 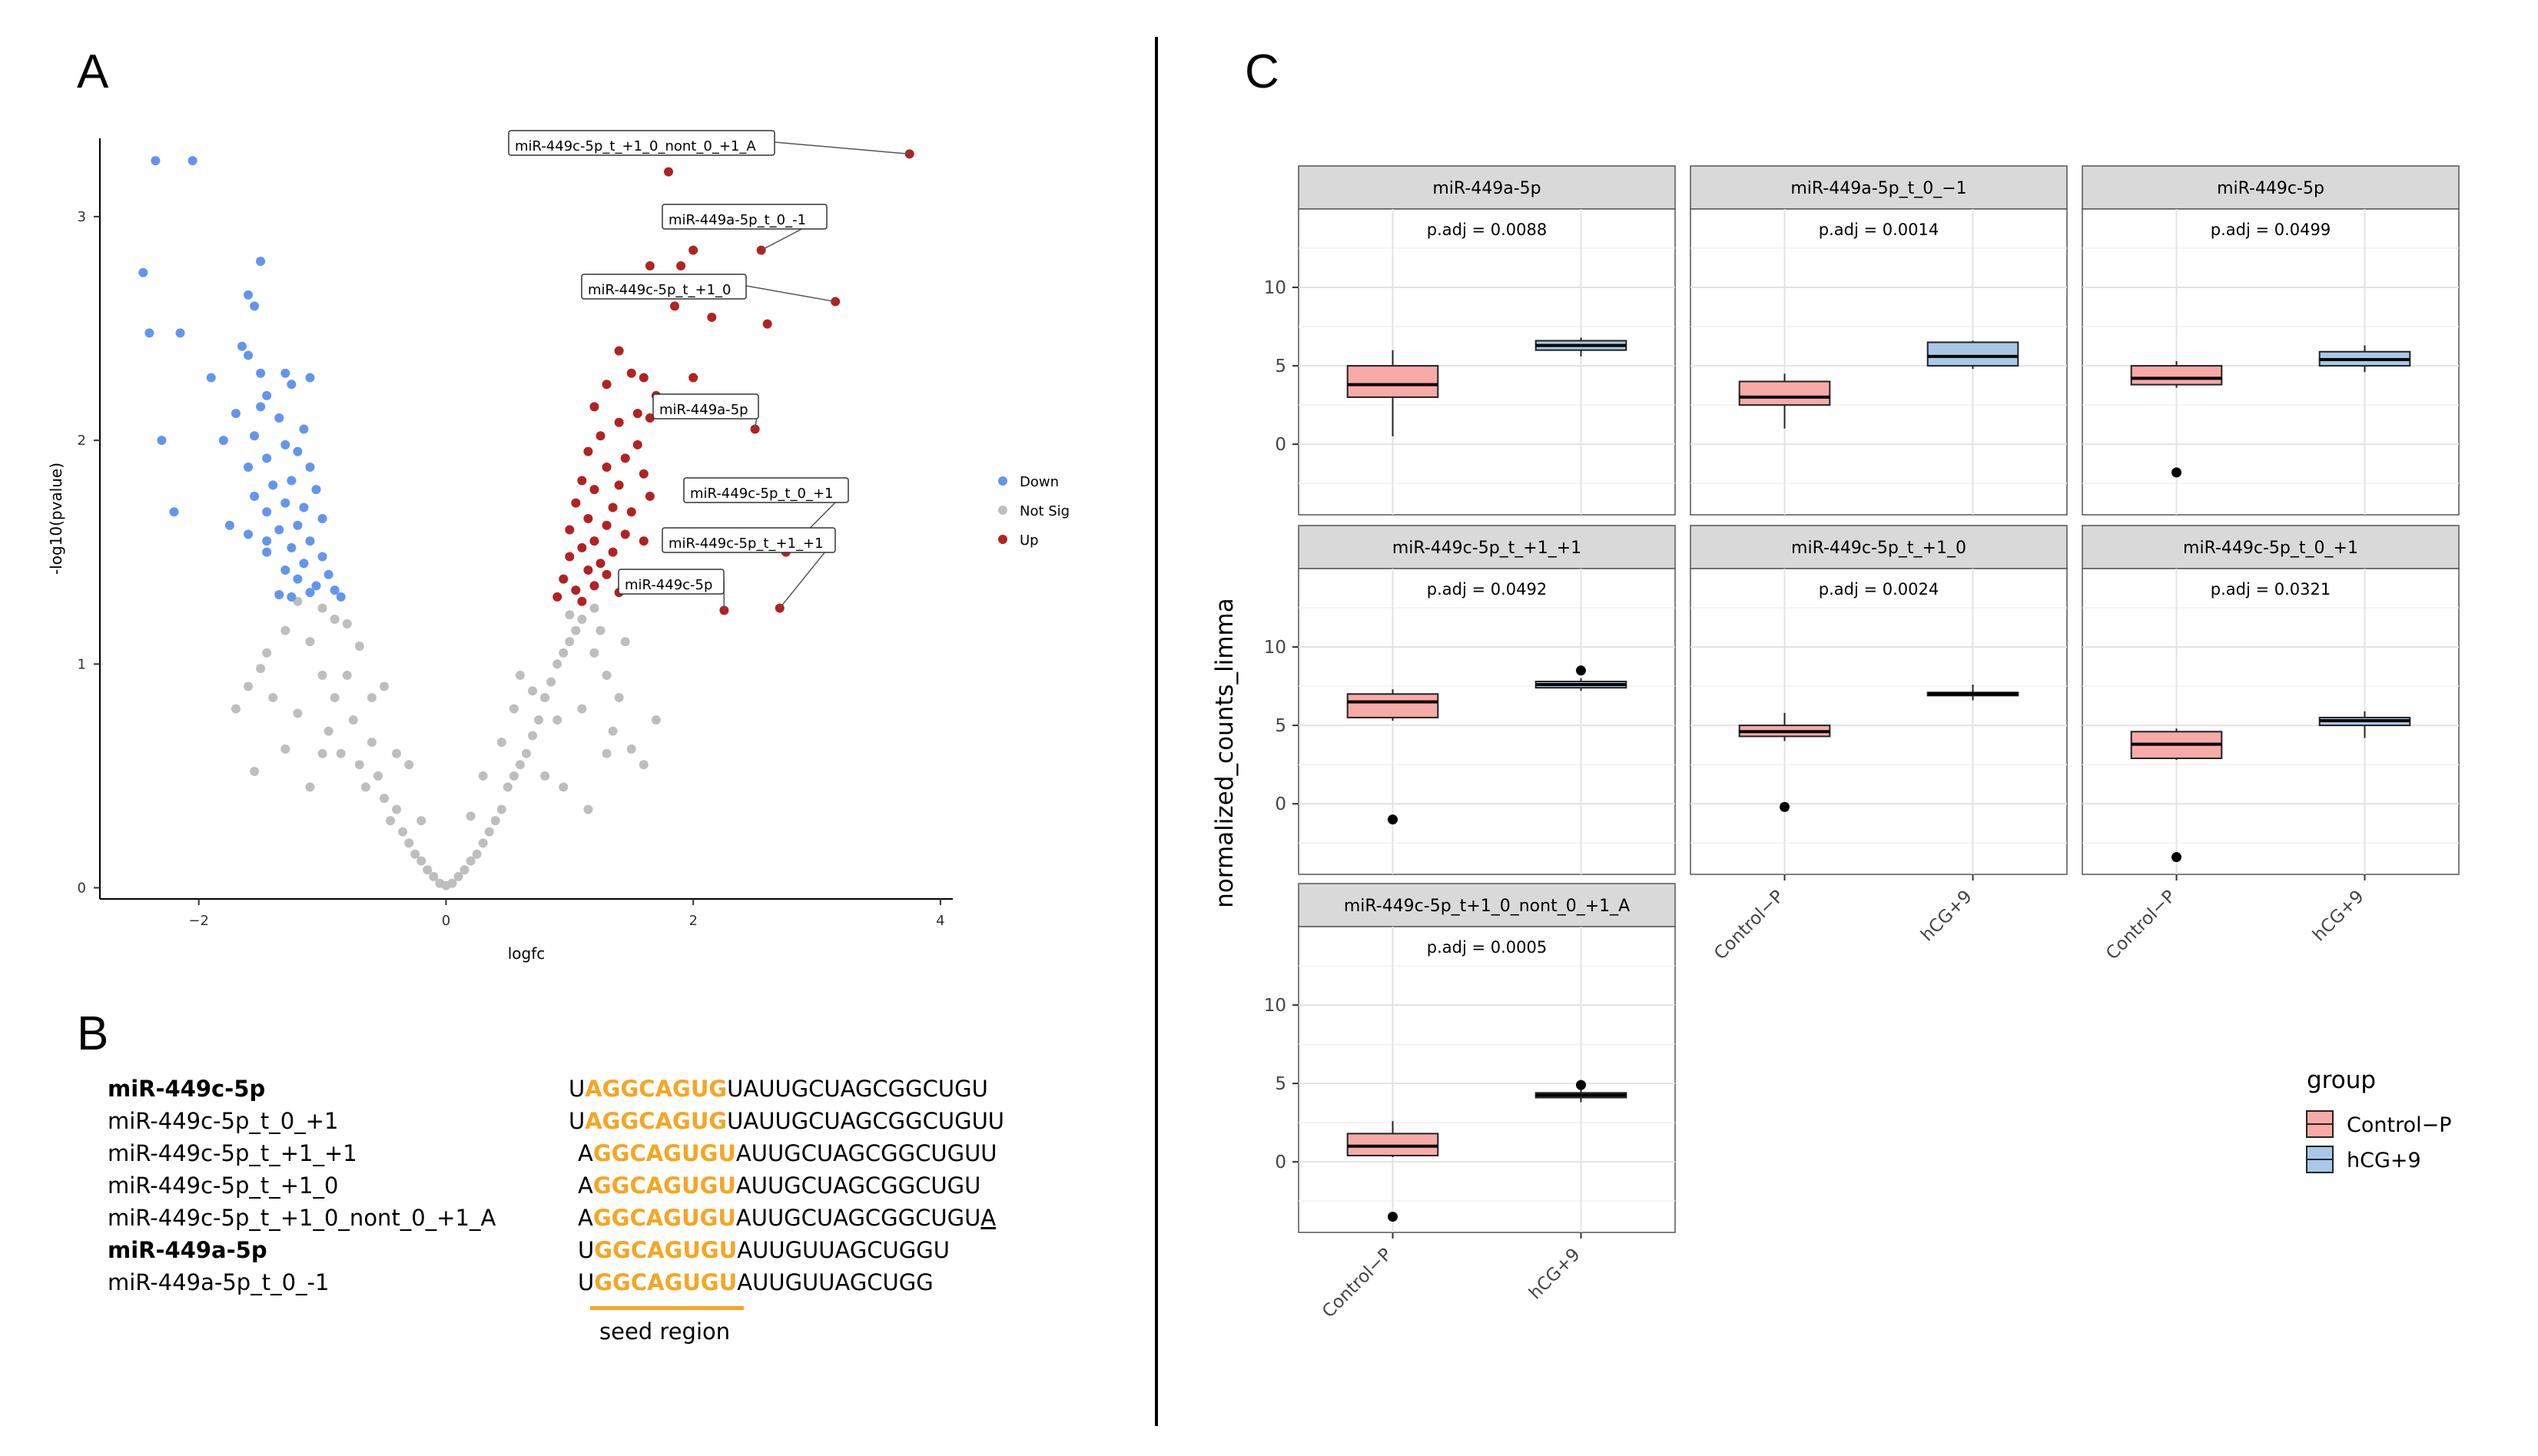 What do you see at coordinates (665, 1332) in the screenshot?
I see `seed-region-label: seed region` at bounding box center [665, 1332].